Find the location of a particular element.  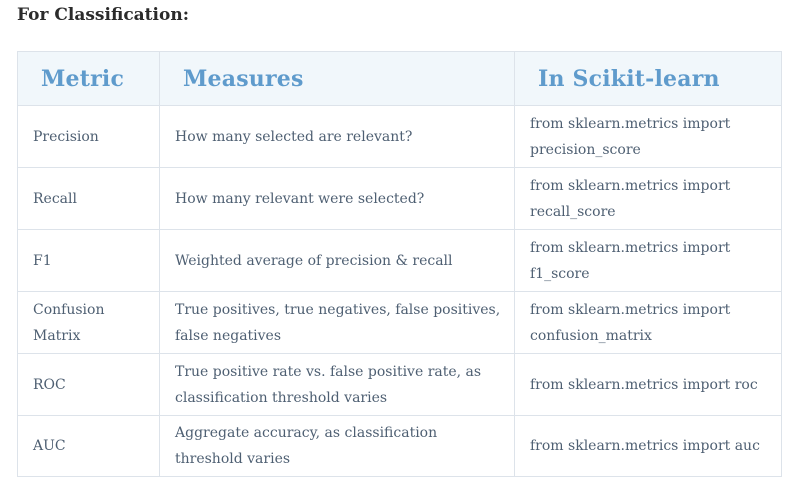

sklearn-line: recall_score is located at coordinates (573, 211).